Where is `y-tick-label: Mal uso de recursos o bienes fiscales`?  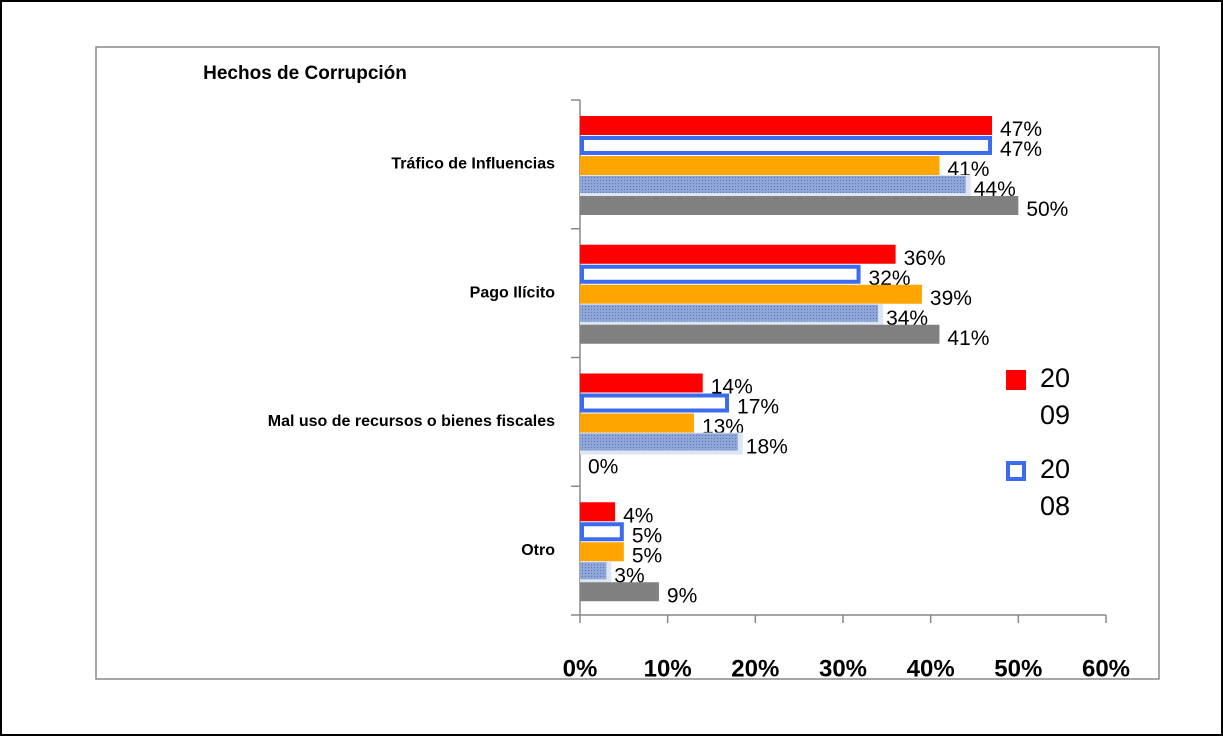
y-tick-label: Mal uso de recursos o bienes fiscales is located at coordinates (411, 421).